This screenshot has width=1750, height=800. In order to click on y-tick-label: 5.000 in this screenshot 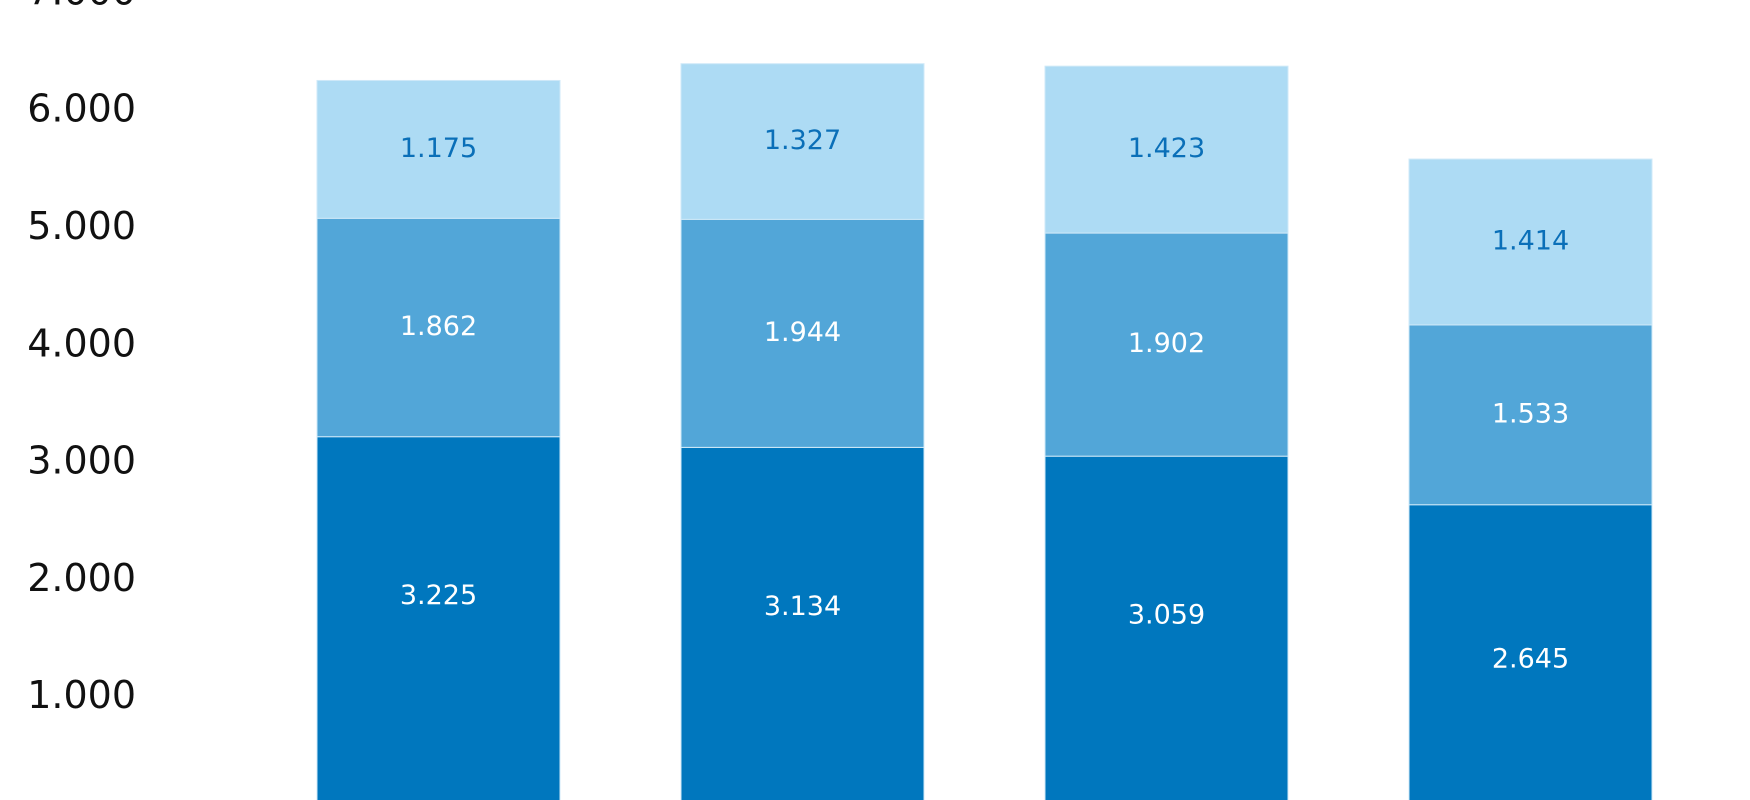, I will do `click(81, 226)`.